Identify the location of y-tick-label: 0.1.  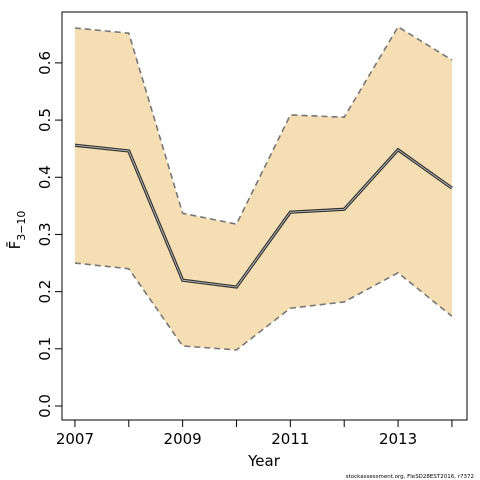
(45, 349).